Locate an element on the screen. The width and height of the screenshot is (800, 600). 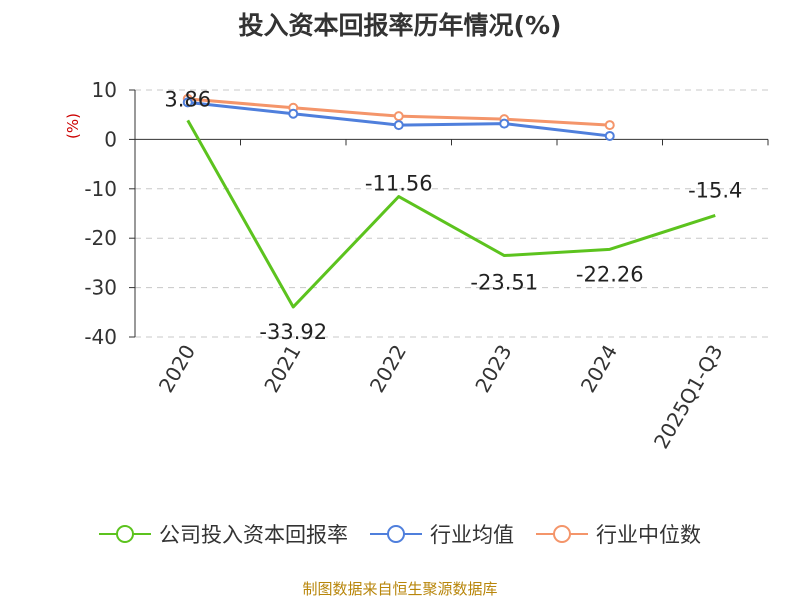
data-source-note: 制图数据来自恒生聚源数据库 is located at coordinates (400, 589).